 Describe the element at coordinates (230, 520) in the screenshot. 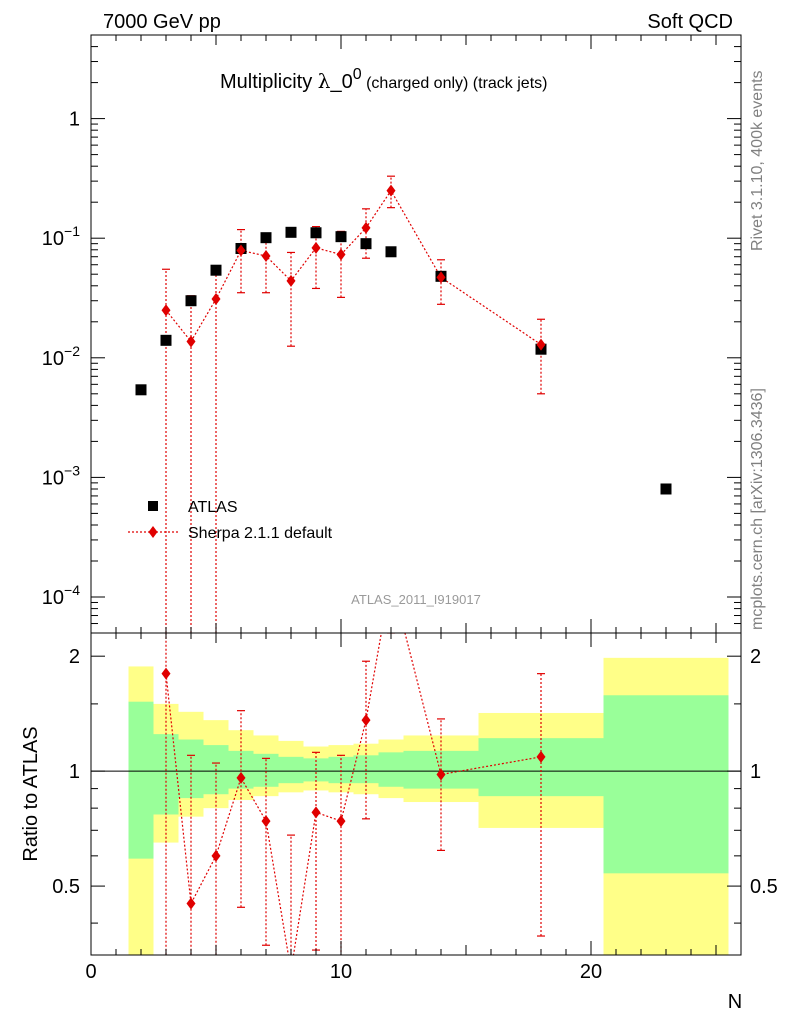

I see `legend: ATLAS Sherpa 2.1.1 default` at that location.